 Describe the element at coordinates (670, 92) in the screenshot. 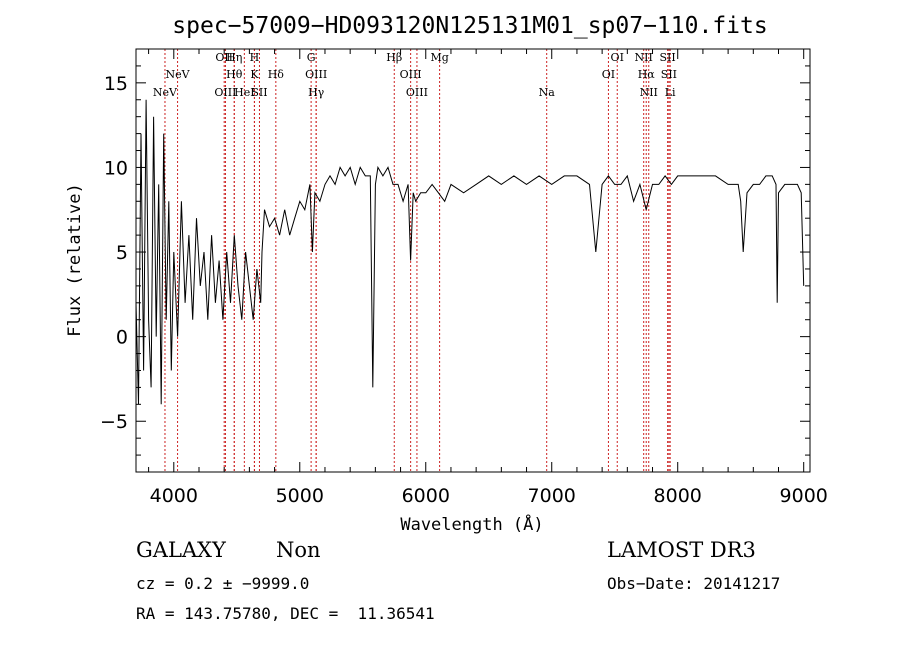

I see `reference-line-label: Li` at that location.